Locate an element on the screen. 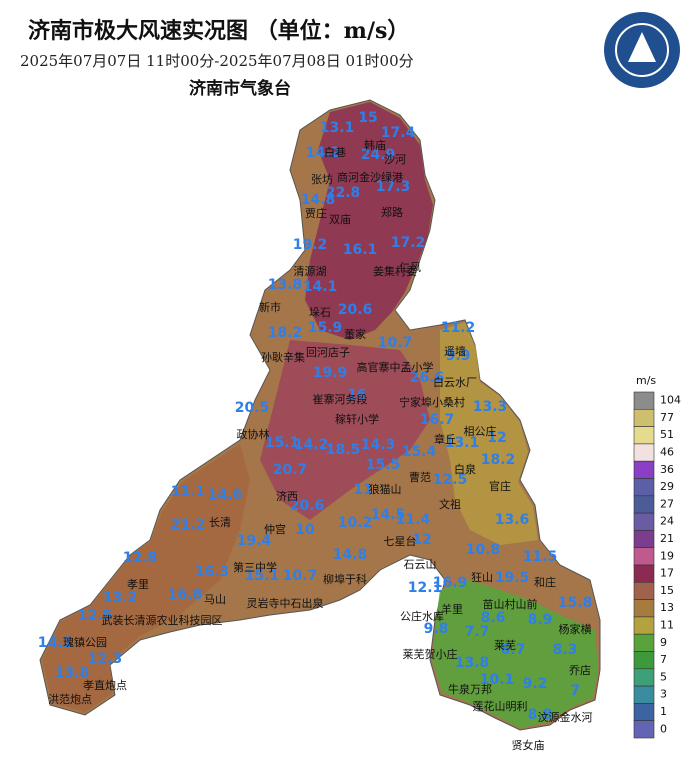 This screenshot has height=757, width=700. place-name: 瑰镇公园 is located at coordinates (85, 642).